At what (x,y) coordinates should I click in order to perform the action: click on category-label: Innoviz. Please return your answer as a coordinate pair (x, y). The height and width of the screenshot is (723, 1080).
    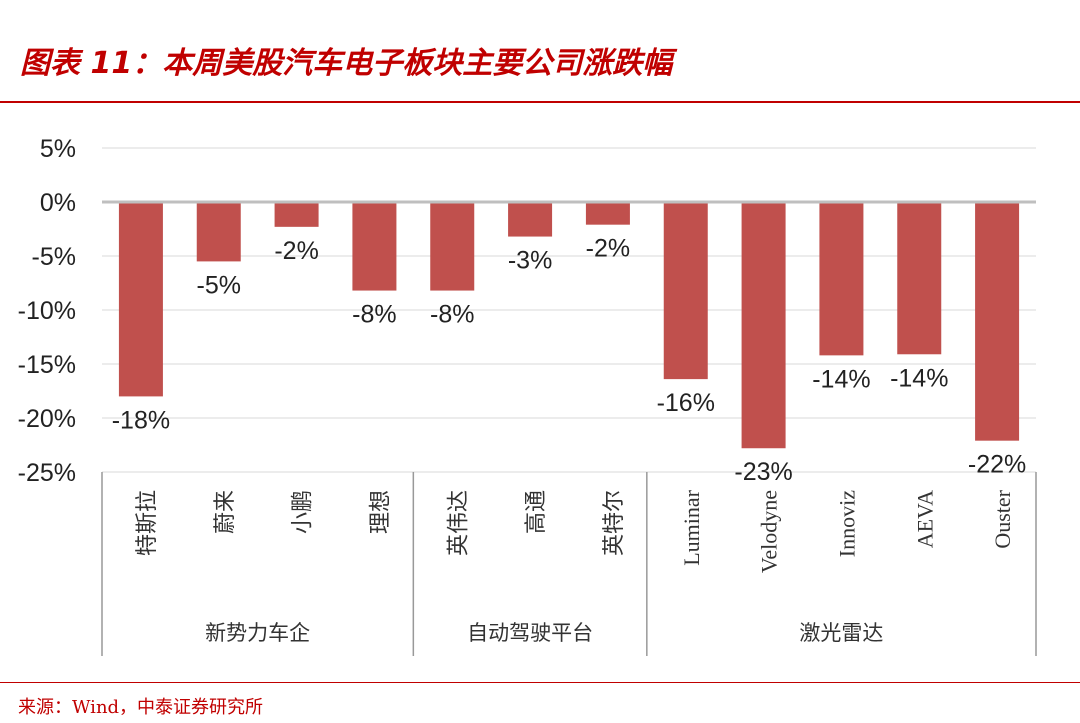
    Looking at the image, I should click on (846, 523).